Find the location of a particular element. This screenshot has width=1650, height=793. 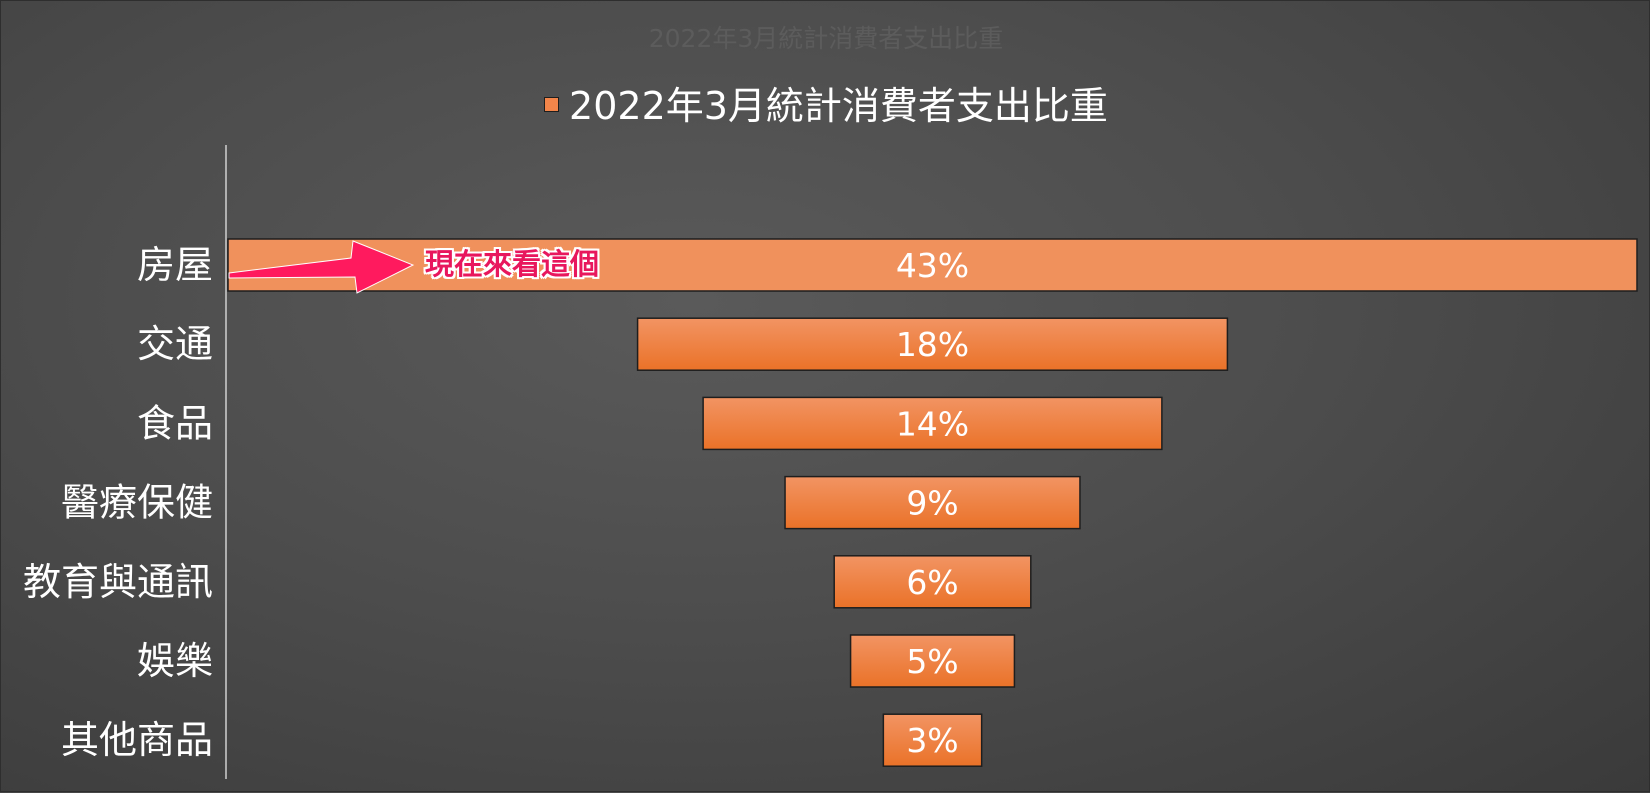

legend-swatch is located at coordinates (552, 104).